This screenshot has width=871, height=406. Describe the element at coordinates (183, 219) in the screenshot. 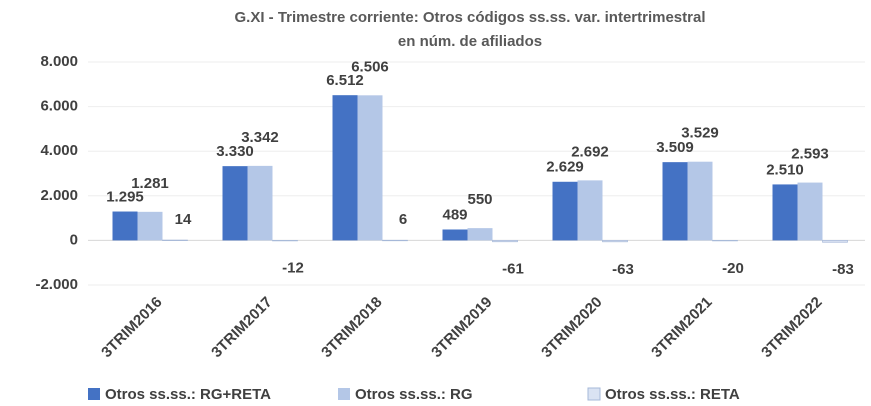

I see `data-label: 14` at that location.